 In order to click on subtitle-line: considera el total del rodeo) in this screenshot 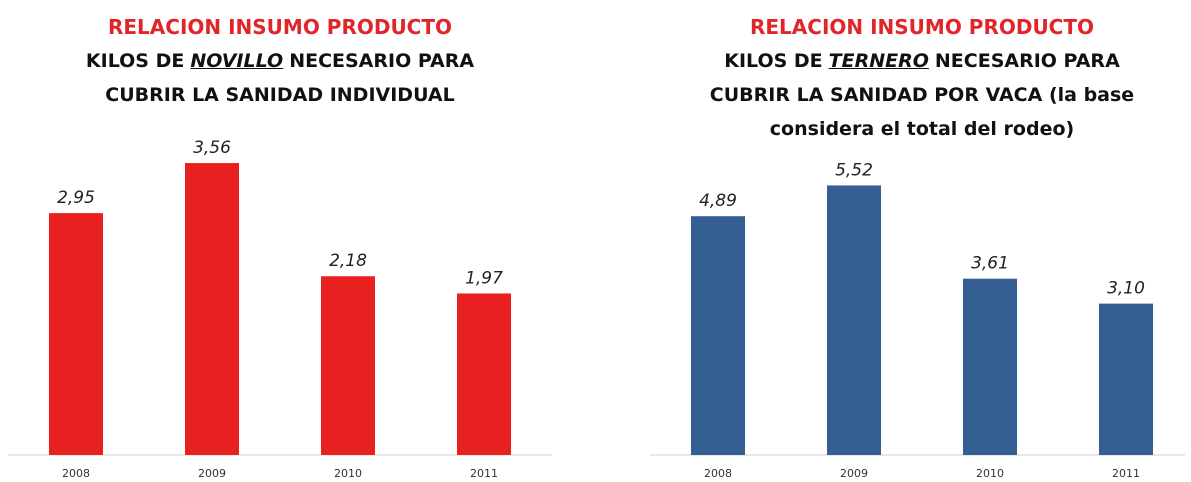, I will do `click(922, 129)`.